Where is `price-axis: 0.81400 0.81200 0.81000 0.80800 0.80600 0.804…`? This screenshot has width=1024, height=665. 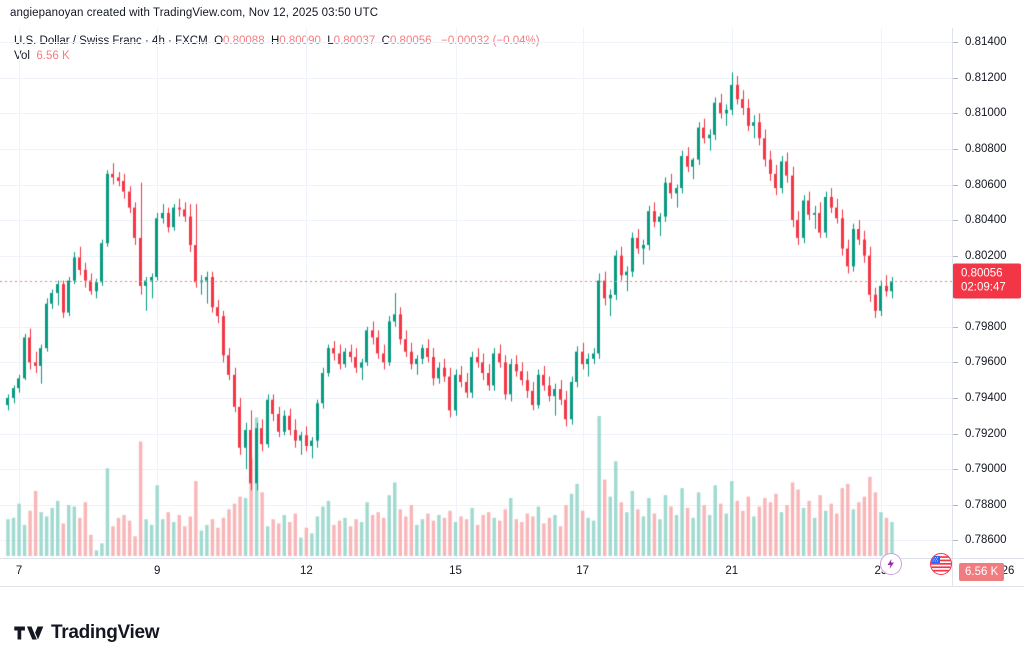 price-axis: 0.81400 0.81200 0.81000 0.80800 0.80600 0.804… is located at coordinates (988, 307).